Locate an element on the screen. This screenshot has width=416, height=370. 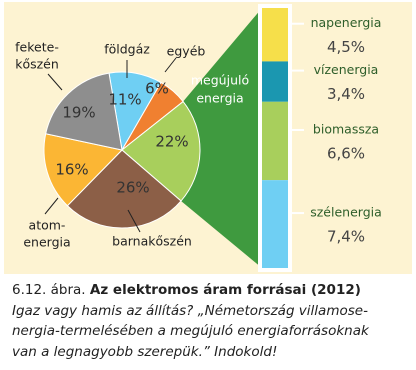
segment-label: szélenergia is located at coordinates (346, 212).